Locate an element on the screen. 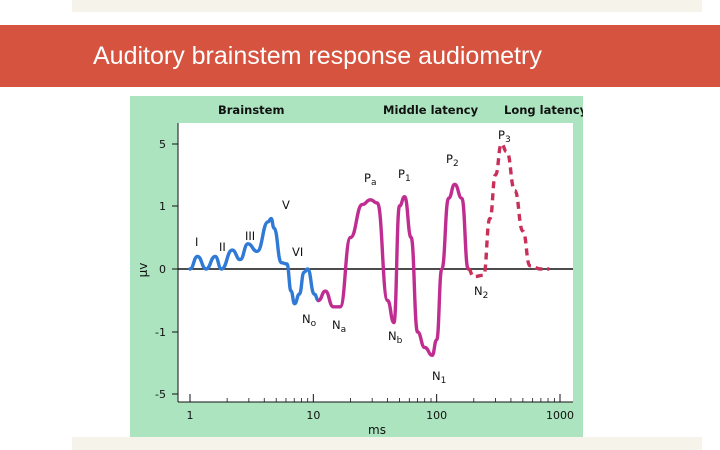 This screenshot has width=720, height=450. peak-label: III is located at coordinates (250, 236).